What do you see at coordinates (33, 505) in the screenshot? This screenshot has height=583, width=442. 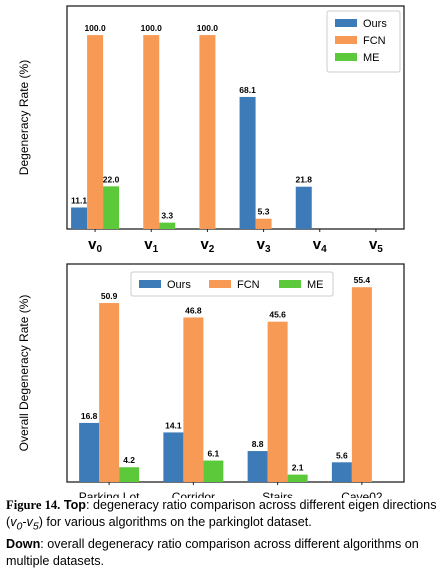 I see `figure-label: Figure 14.` at bounding box center [33, 505].